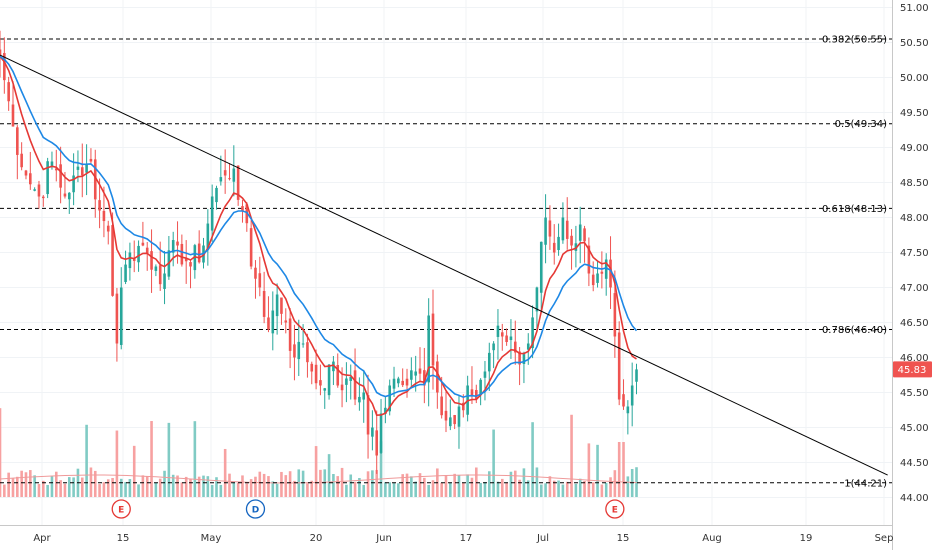 The width and height of the screenshot is (932, 550). I want to click on price-tick-label: 46.00, so click(914, 358).